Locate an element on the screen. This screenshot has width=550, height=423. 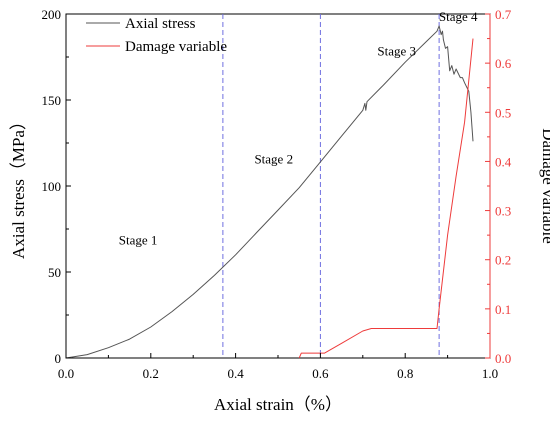
y-right-tick-label: 0.6 is located at coordinates (503, 63).